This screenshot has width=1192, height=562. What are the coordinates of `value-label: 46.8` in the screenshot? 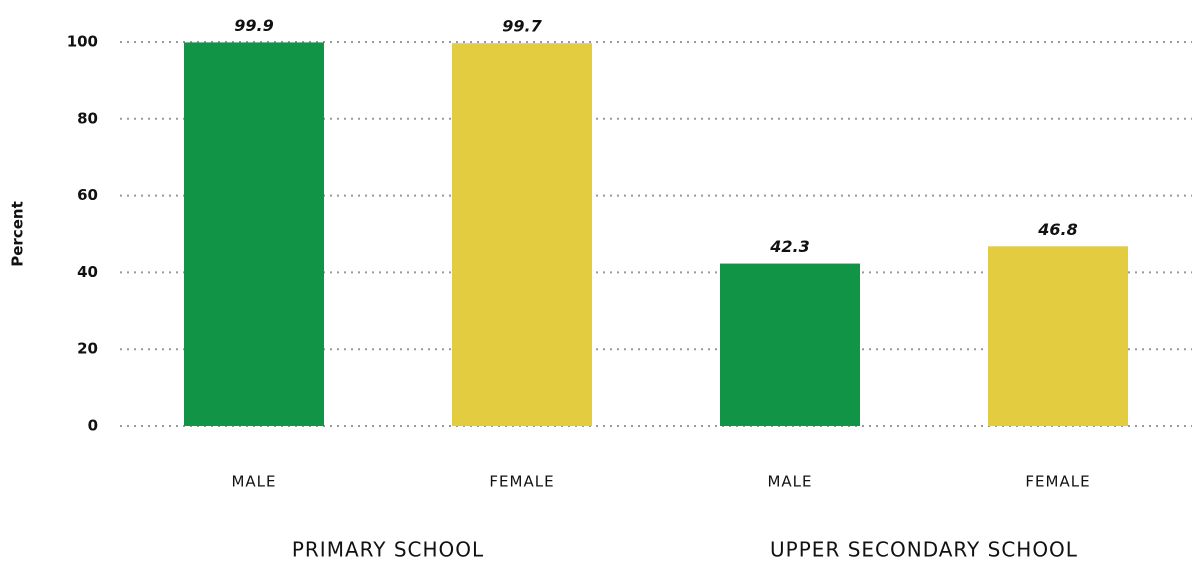 It's located at (1057, 229).